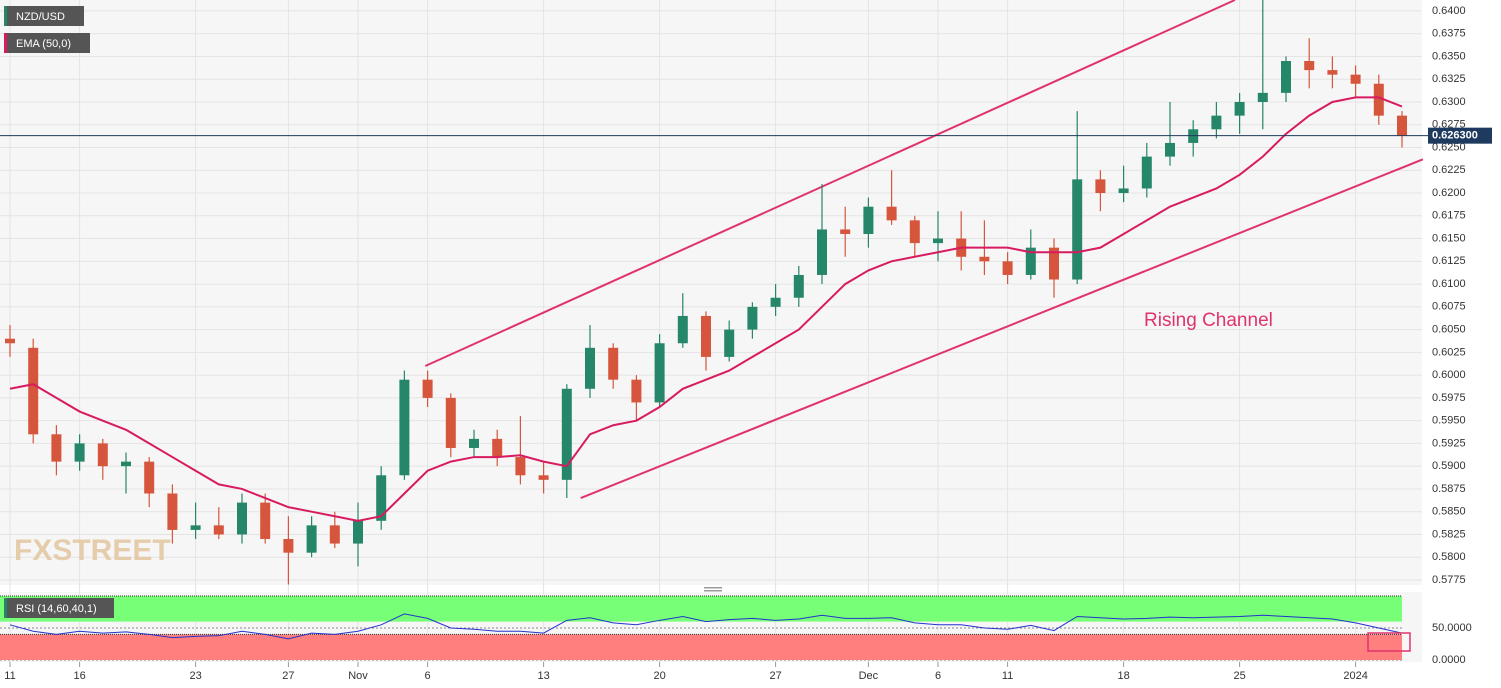 The image size is (1501, 688). What do you see at coordinates (79, 676) in the screenshot?
I see `x-tick-label: 16` at bounding box center [79, 676].